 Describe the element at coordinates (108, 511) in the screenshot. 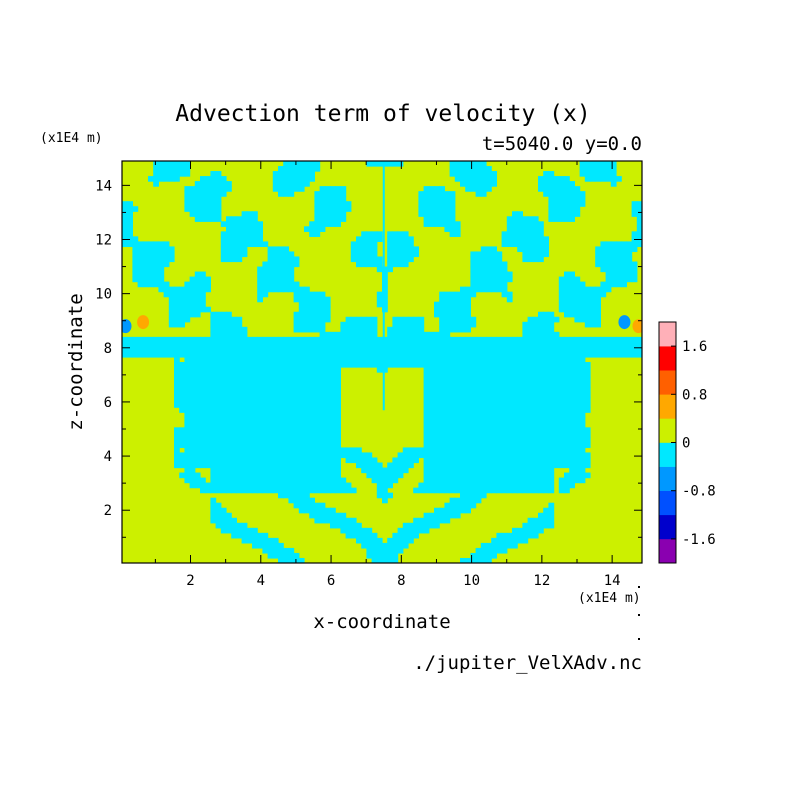

I see `y-tick-label: 2` at that location.